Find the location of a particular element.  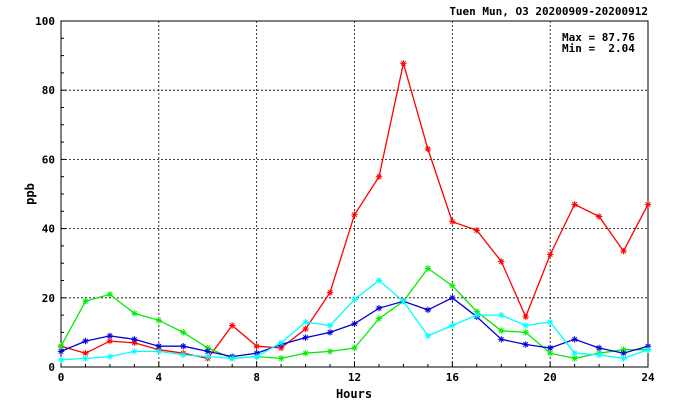

x-tick-label: 20 is located at coordinates (550, 377).